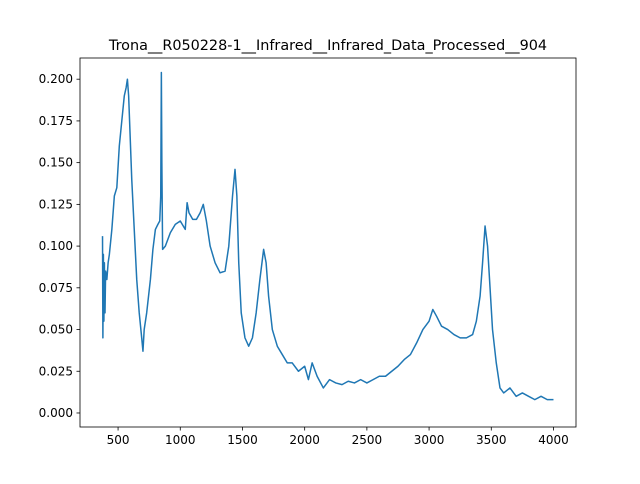 This screenshot has height=484, width=640. What do you see at coordinates (56, 163) in the screenshot?
I see `y-tick-label: 0.150` at bounding box center [56, 163].